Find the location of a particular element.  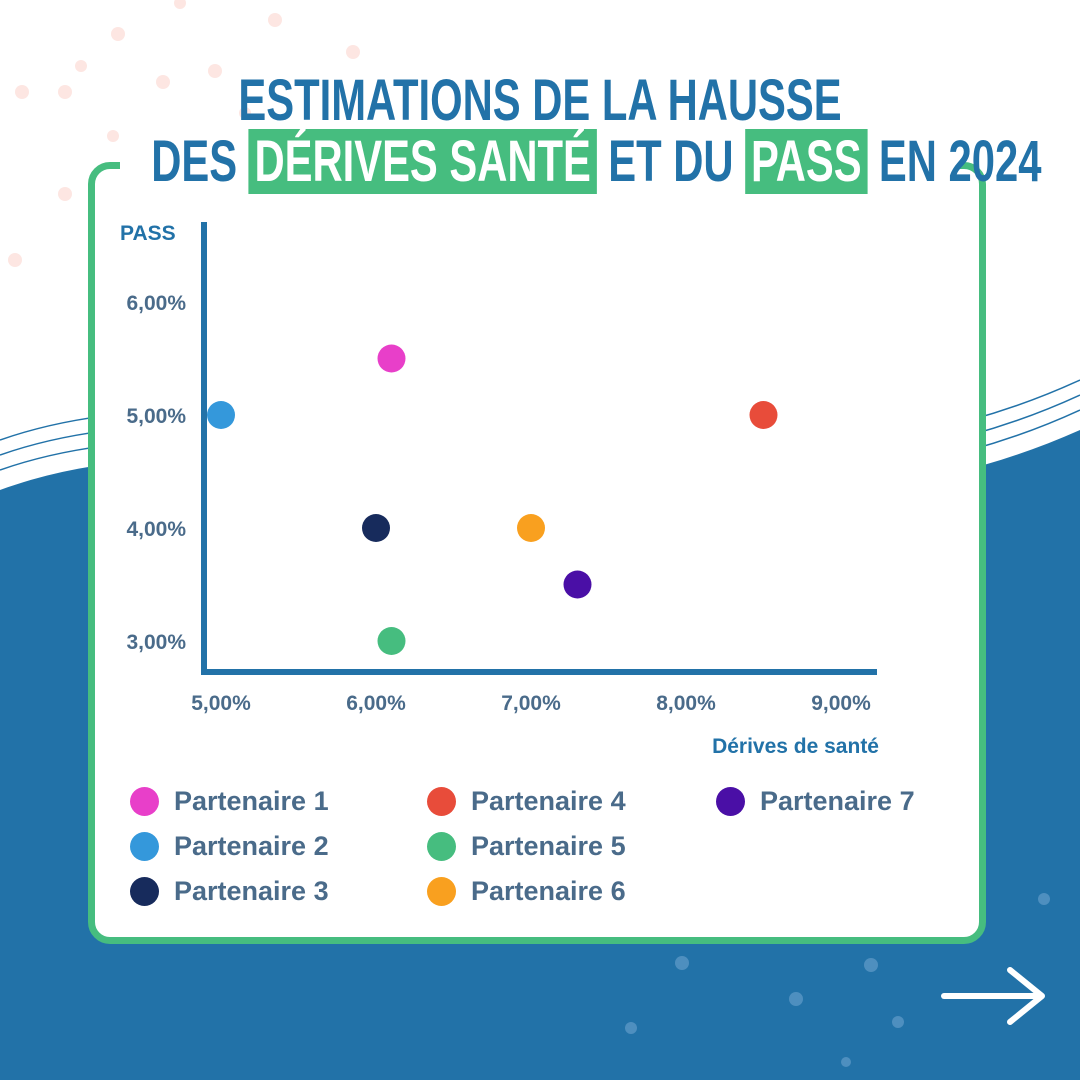

x-tick-label: 6,00% is located at coordinates (376, 703).